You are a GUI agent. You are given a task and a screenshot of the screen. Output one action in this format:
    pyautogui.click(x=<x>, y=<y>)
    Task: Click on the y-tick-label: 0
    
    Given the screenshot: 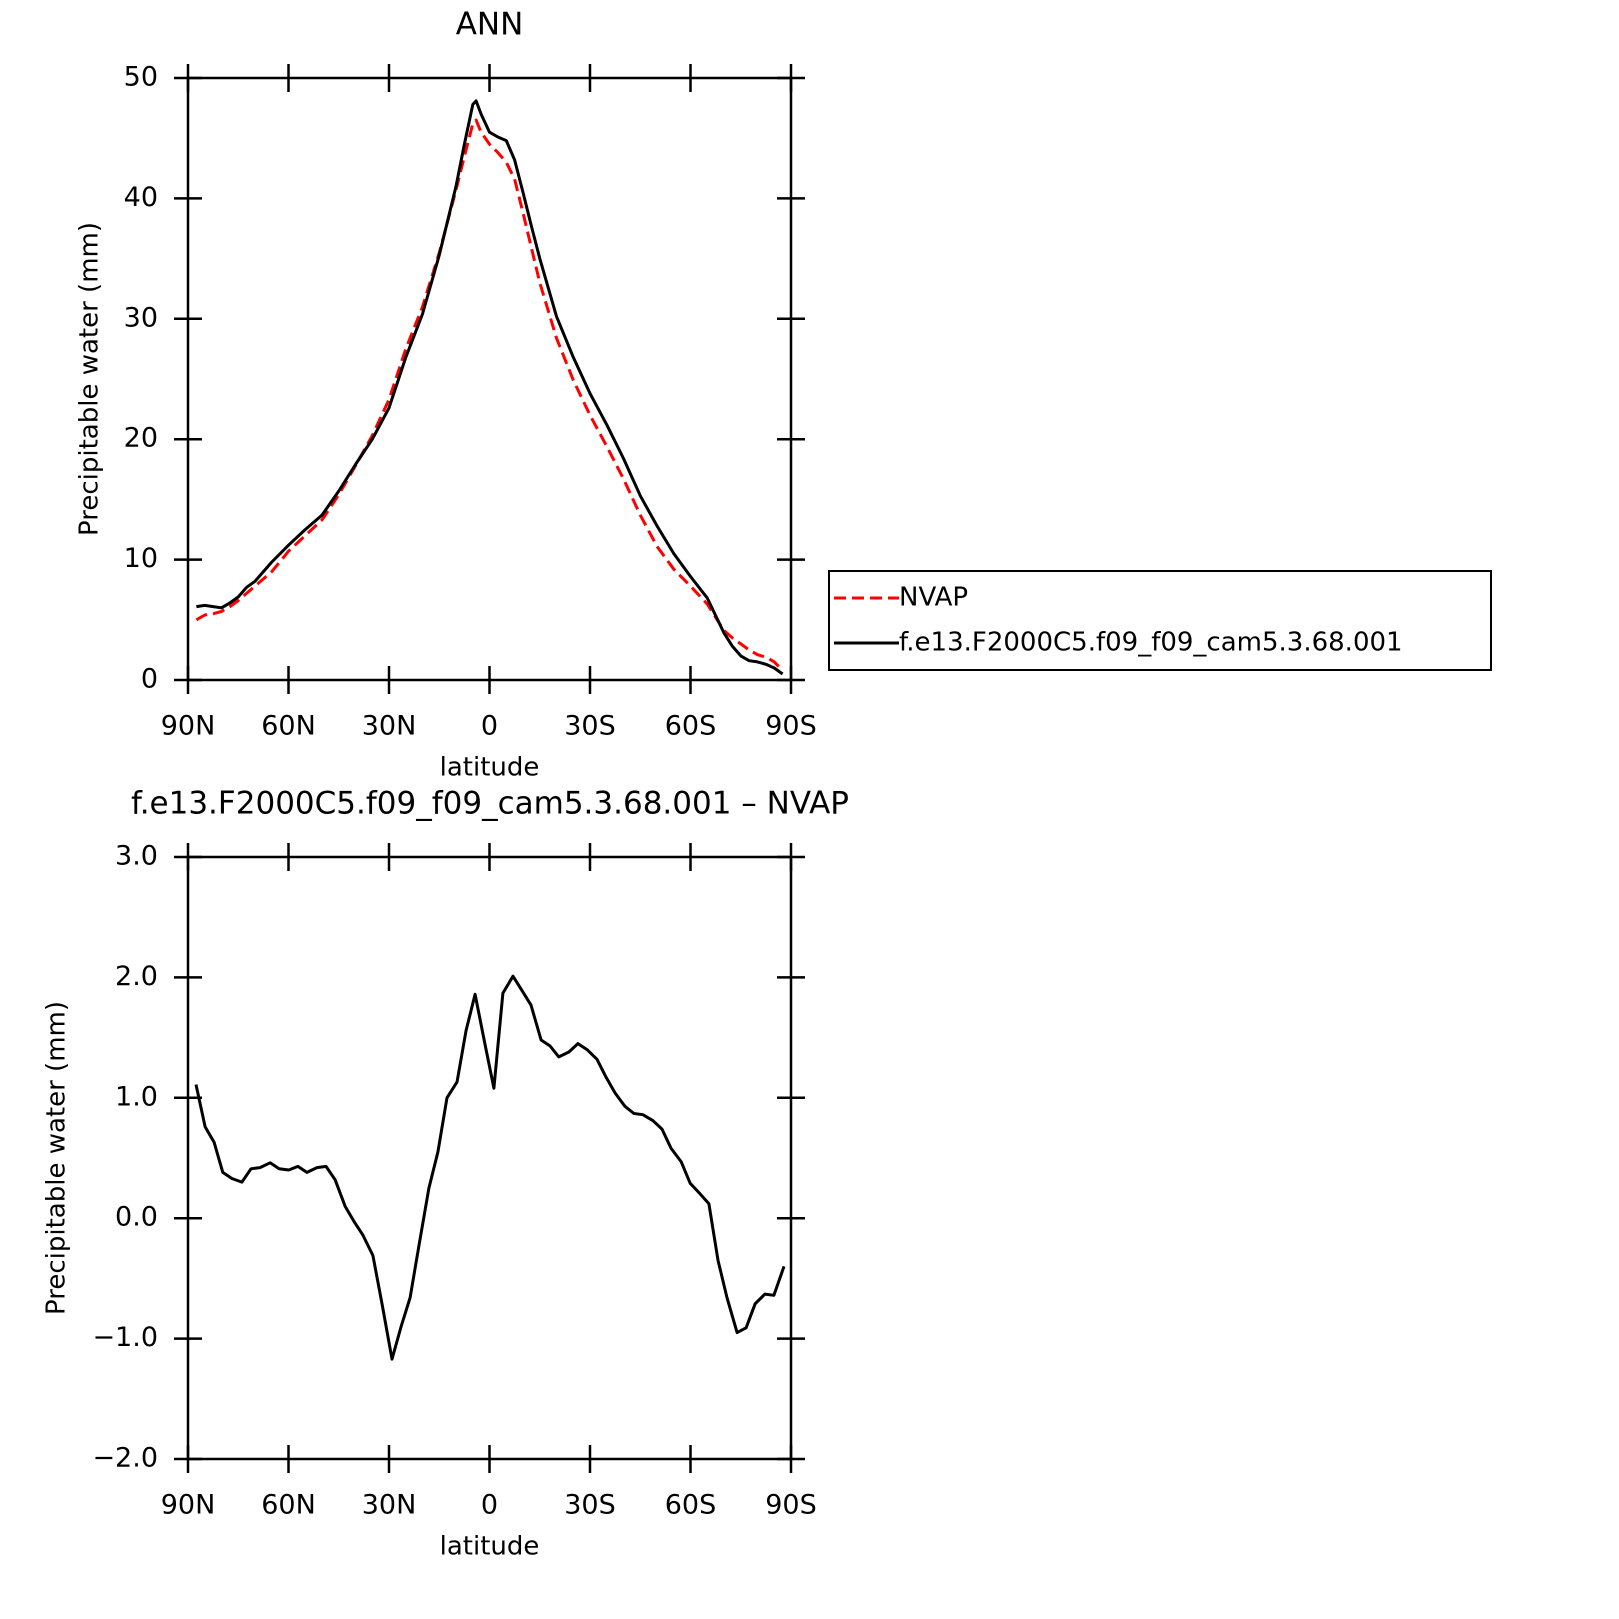 What is the action you would take?
    pyautogui.click(x=149, y=679)
    